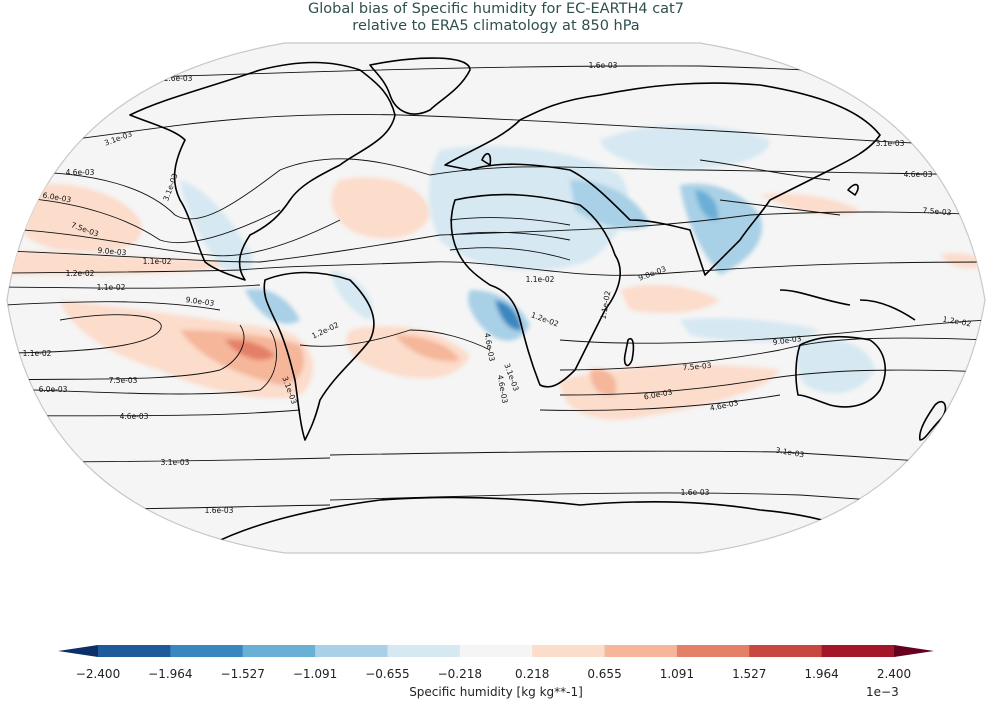 The width and height of the screenshot is (992, 702). I want to click on colorbar-tick-label: −0.218, so click(460, 674).